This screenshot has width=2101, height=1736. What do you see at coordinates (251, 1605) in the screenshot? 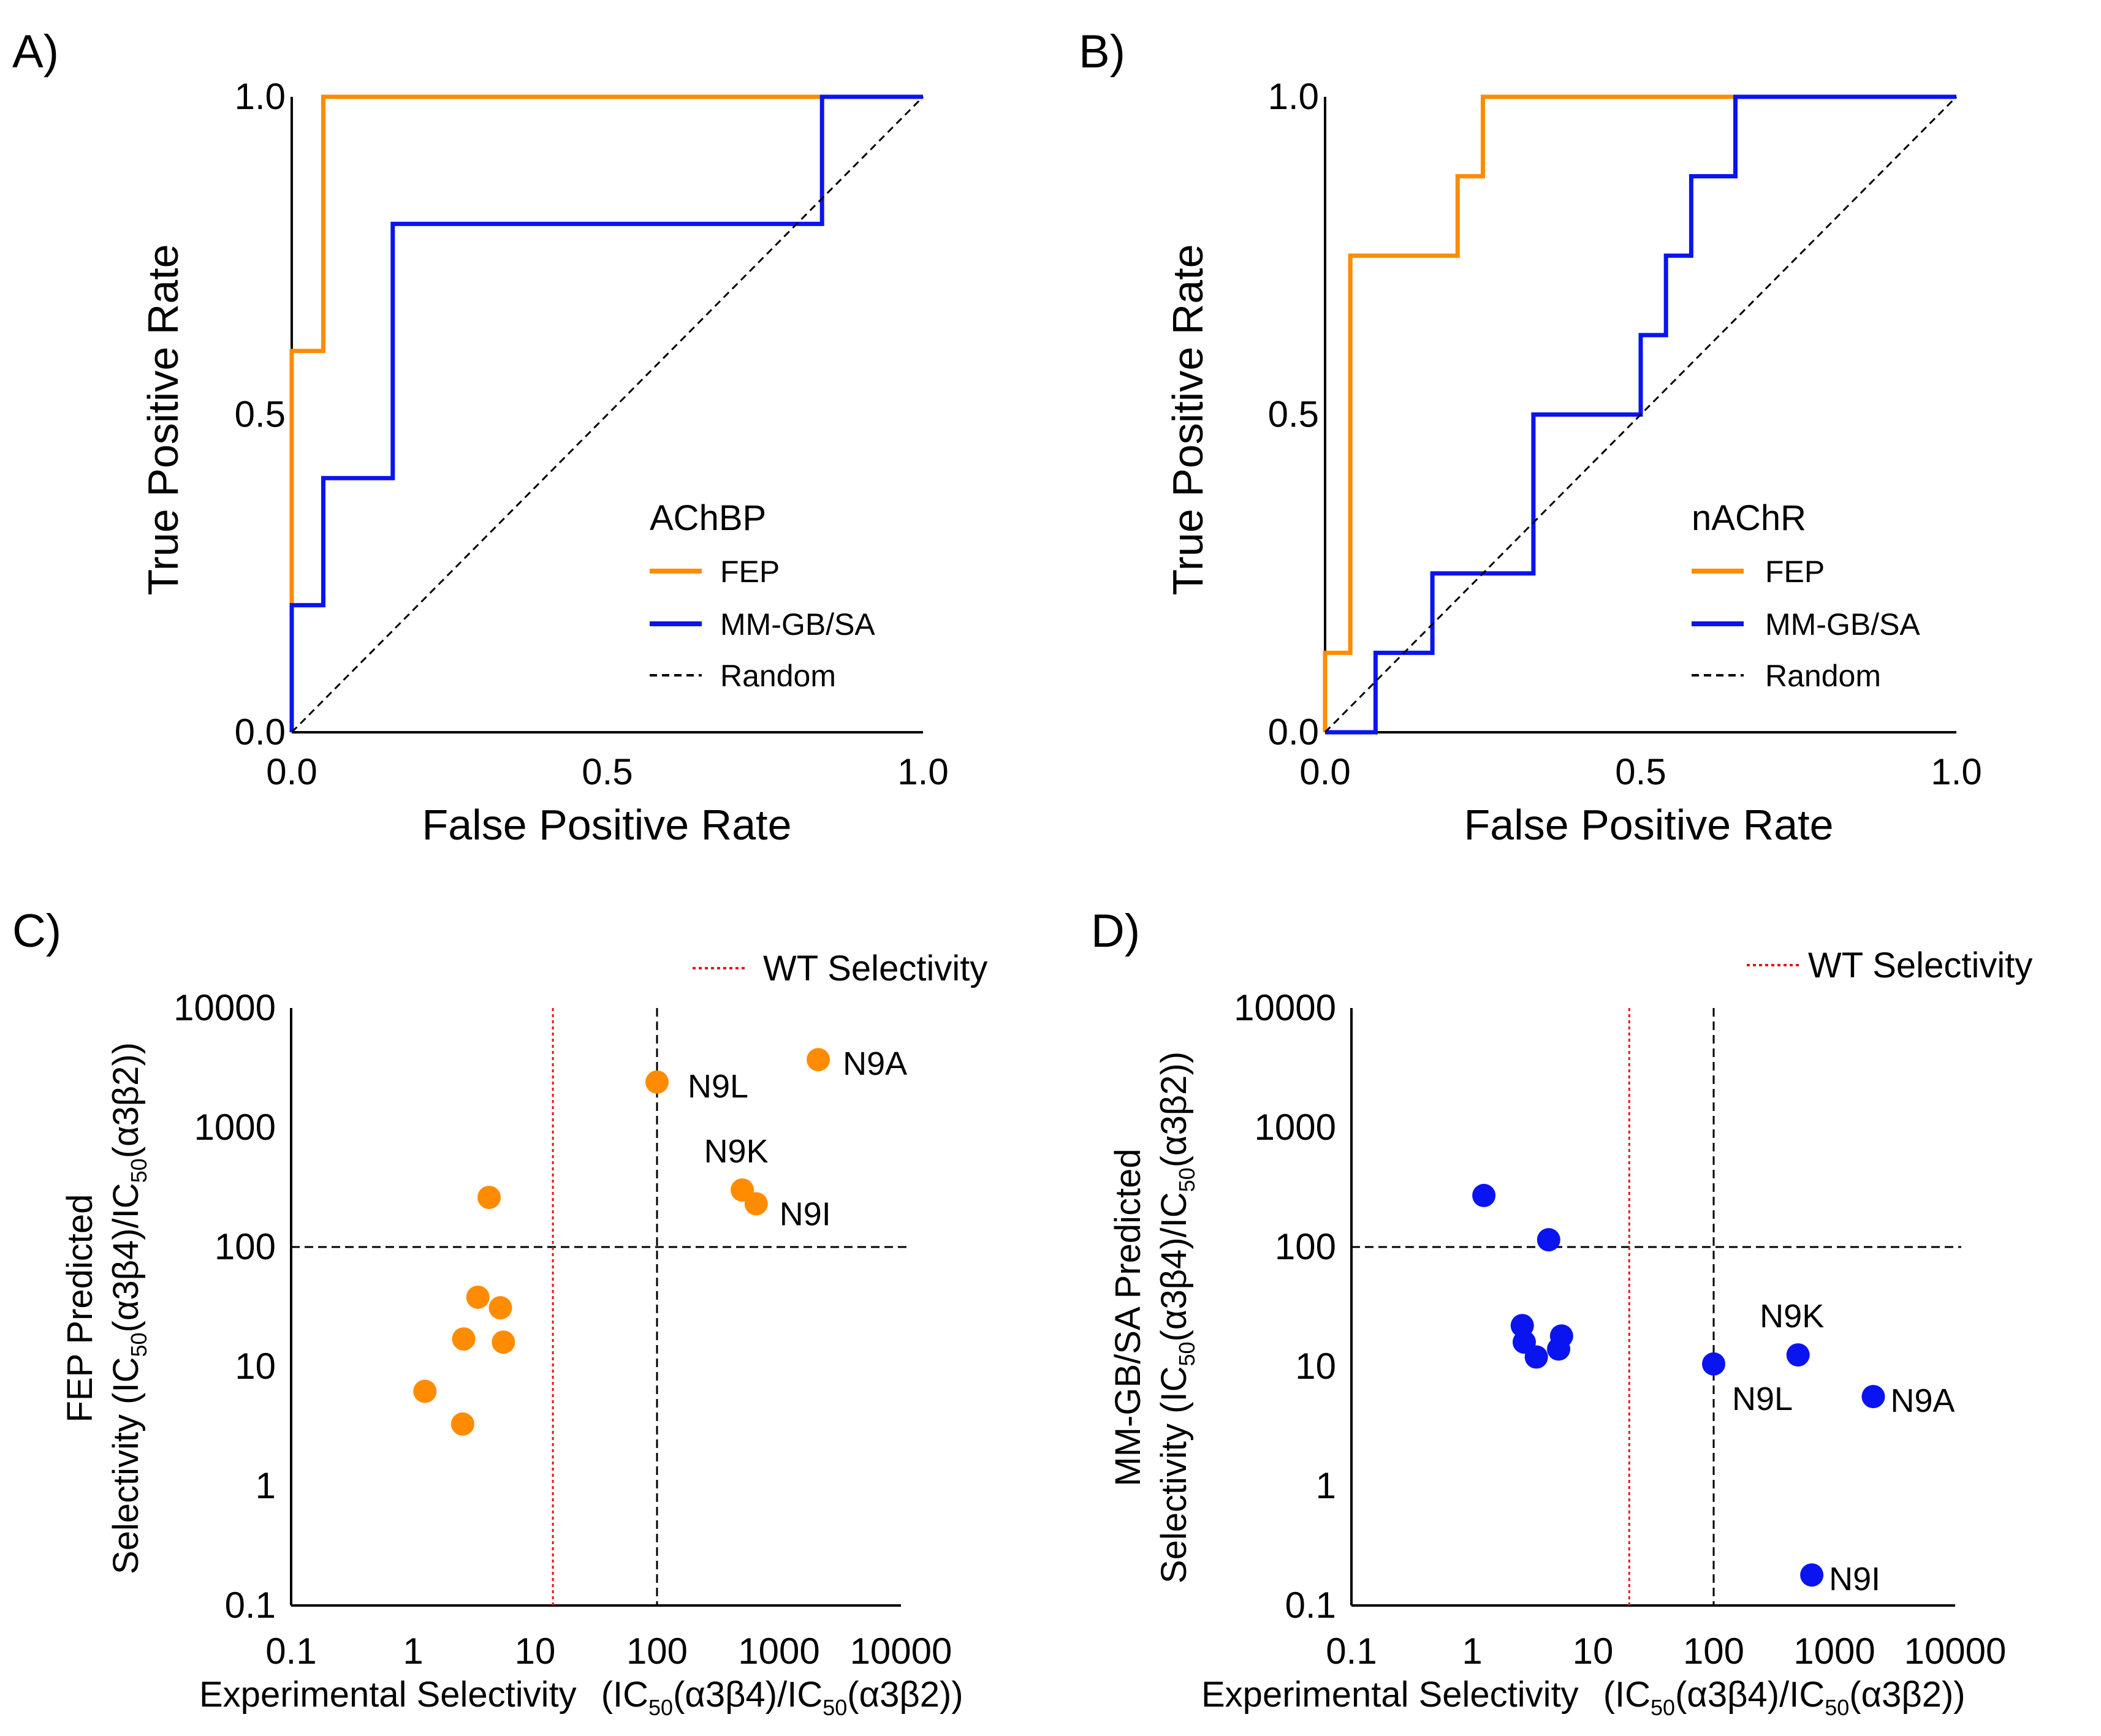
I see `panel-c-ytick-label: 0.1` at bounding box center [251, 1605].